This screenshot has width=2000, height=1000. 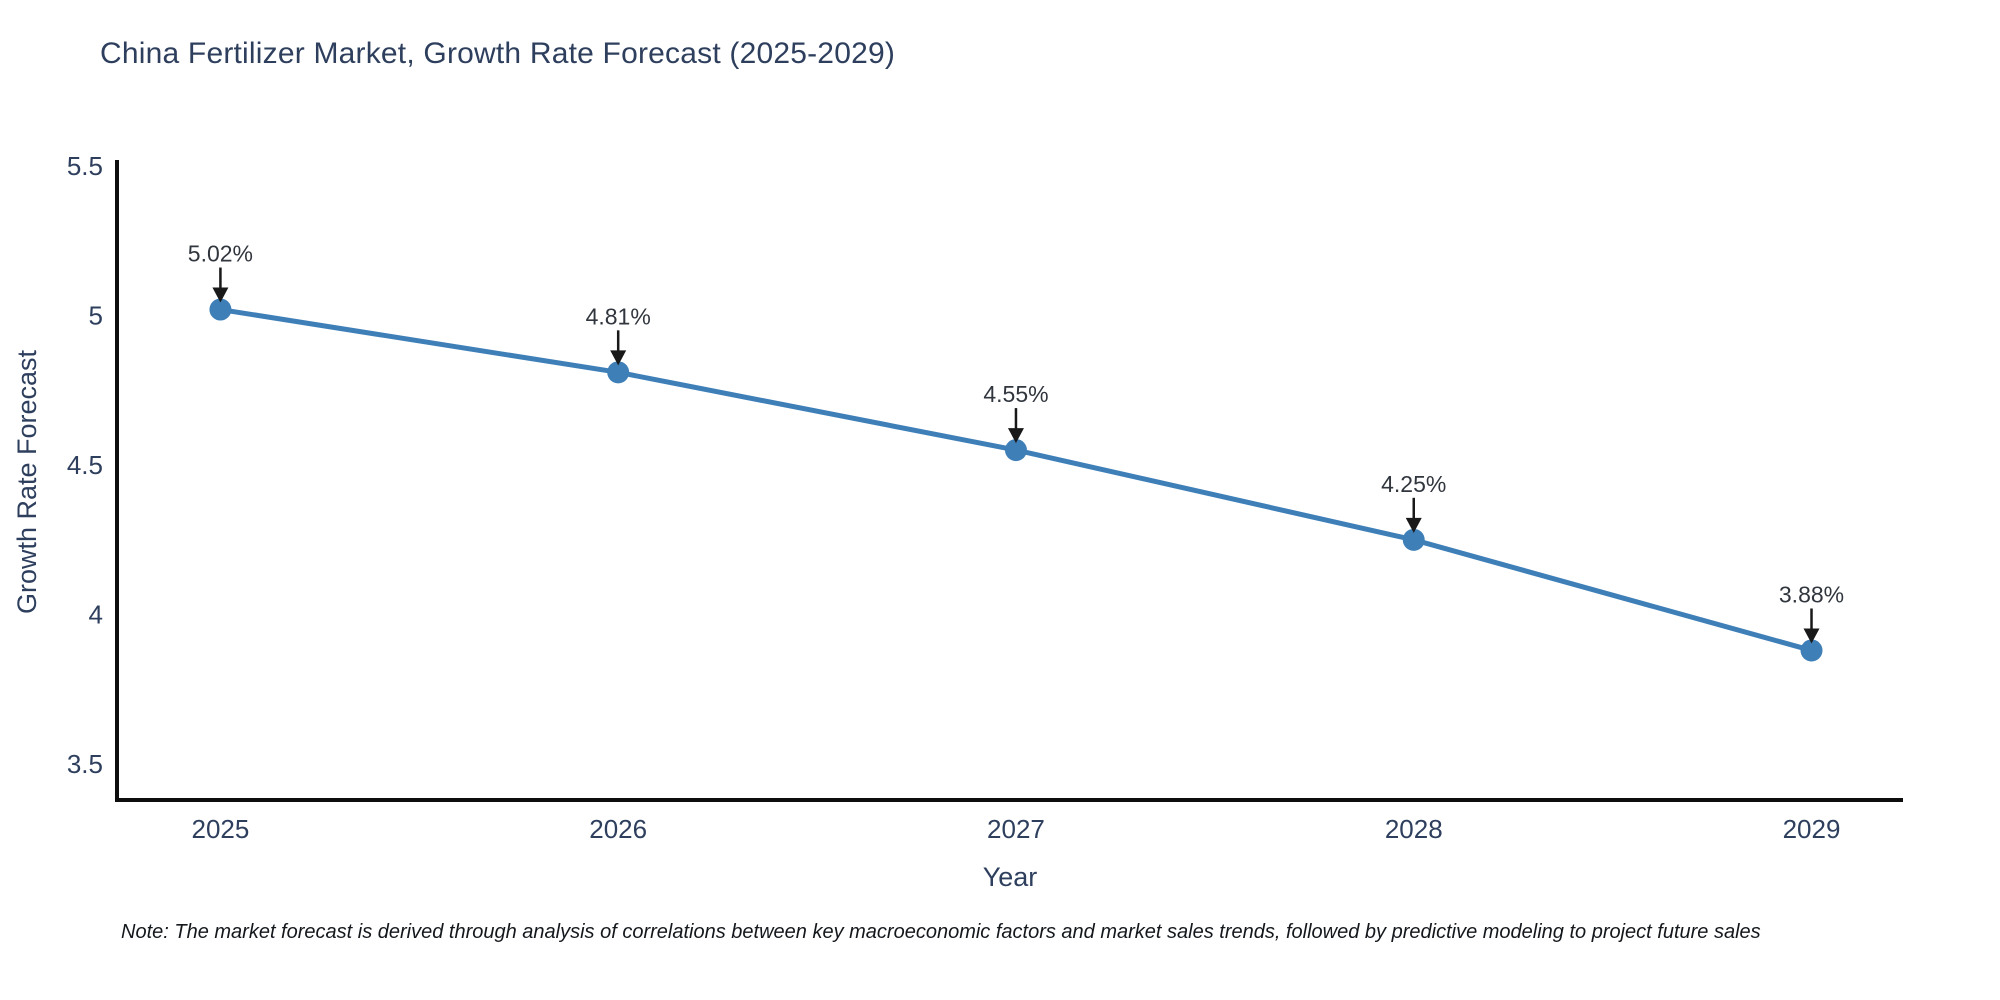 What do you see at coordinates (1015, 394) in the screenshot?
I see `annotation-label: 4.55%` at bounding box center [1015, 394].